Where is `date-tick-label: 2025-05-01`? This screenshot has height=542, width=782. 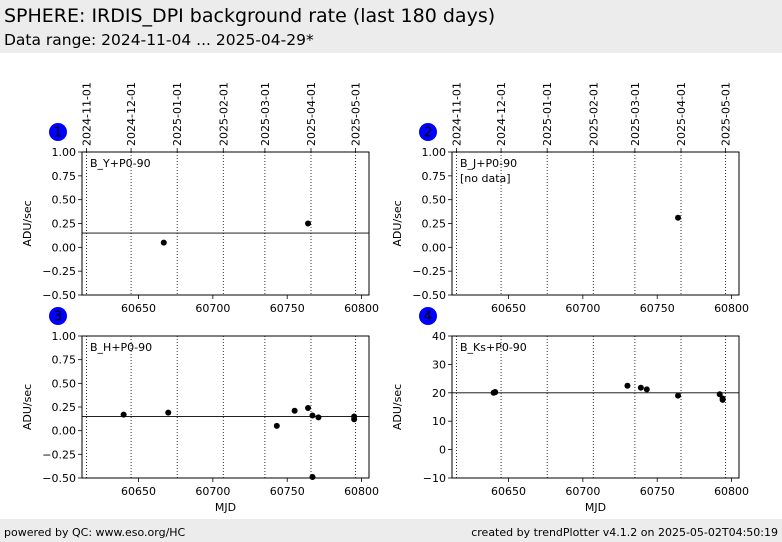 date-tick-label: 2025-05-01 is located at coordinates (356, 114).